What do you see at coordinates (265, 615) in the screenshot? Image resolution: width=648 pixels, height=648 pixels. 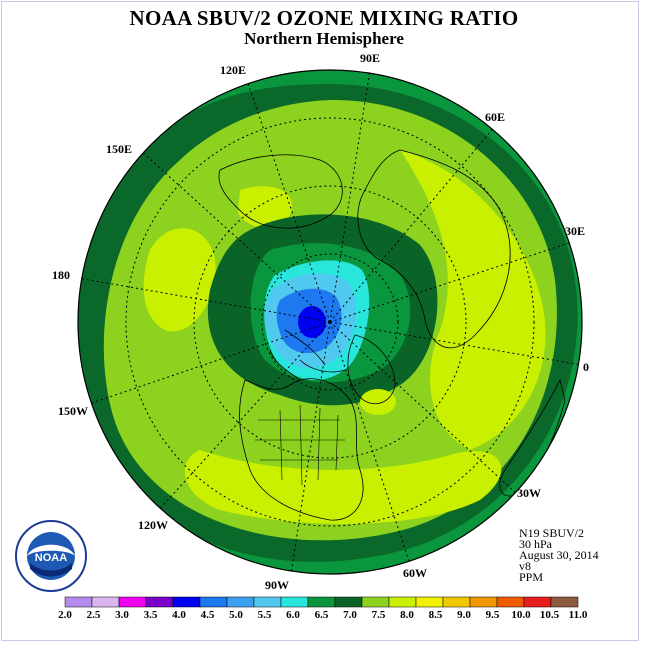 I see `colorbar-tick-label: 5.5` at bounding box center [265, 615].